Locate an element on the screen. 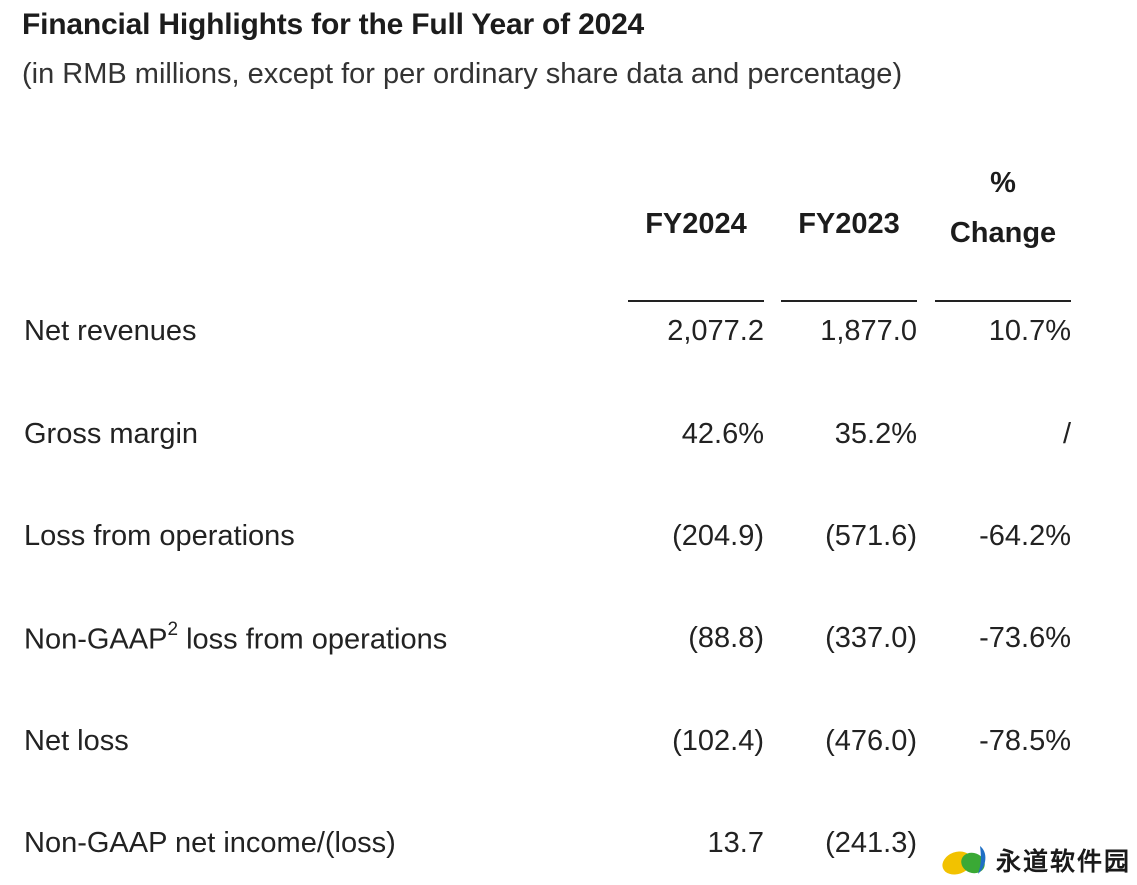 The width and height of the screenshot is (1137, 885). row-label: Net revenues is located at coordinates (110, 331).